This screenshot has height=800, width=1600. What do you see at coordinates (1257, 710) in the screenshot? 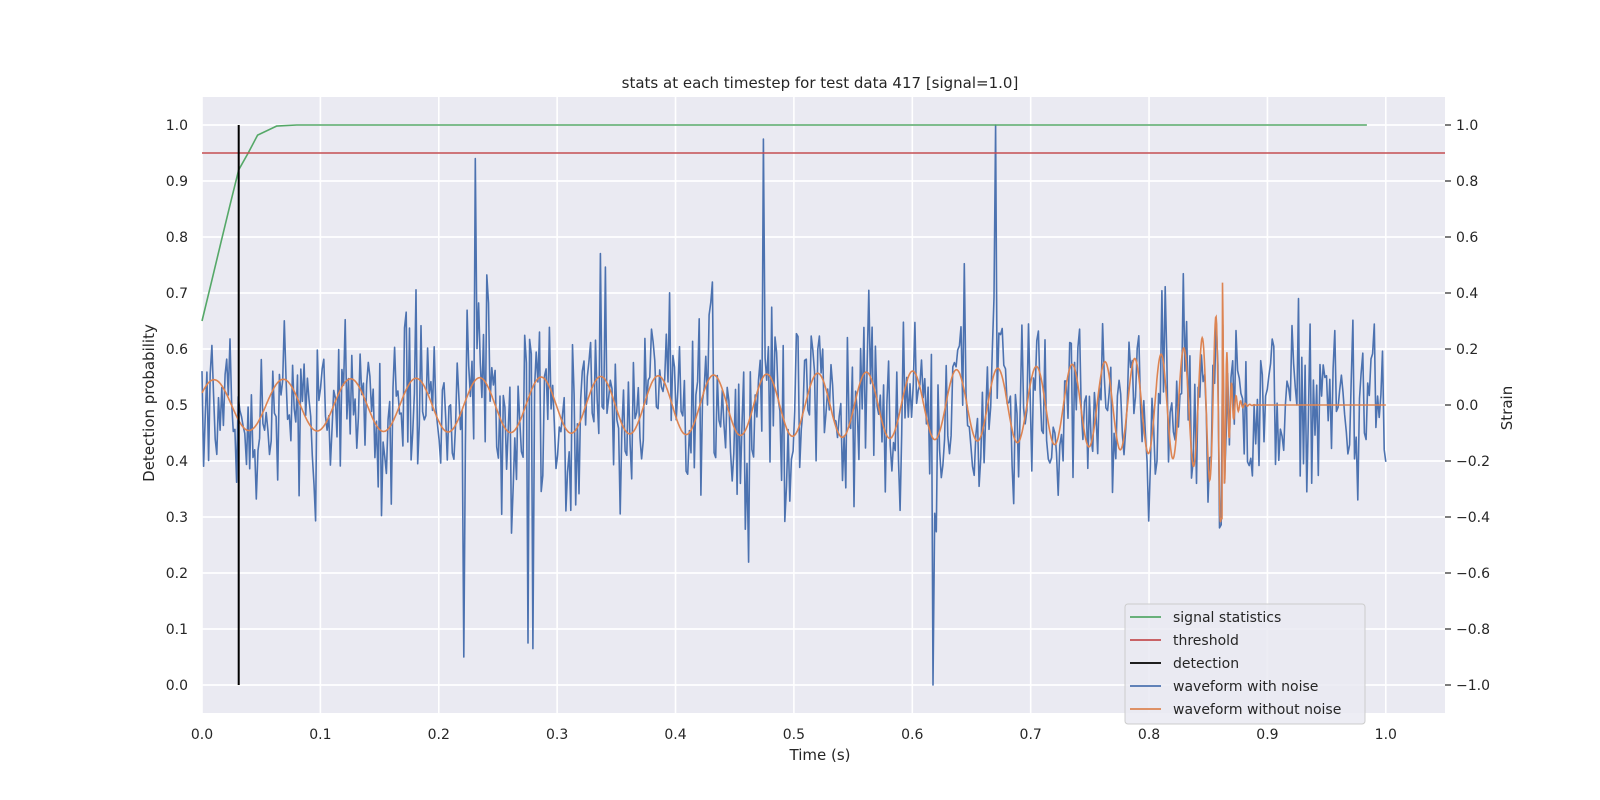
I see `legend-label: waveform without noise` at bounding box center [1257, 710].